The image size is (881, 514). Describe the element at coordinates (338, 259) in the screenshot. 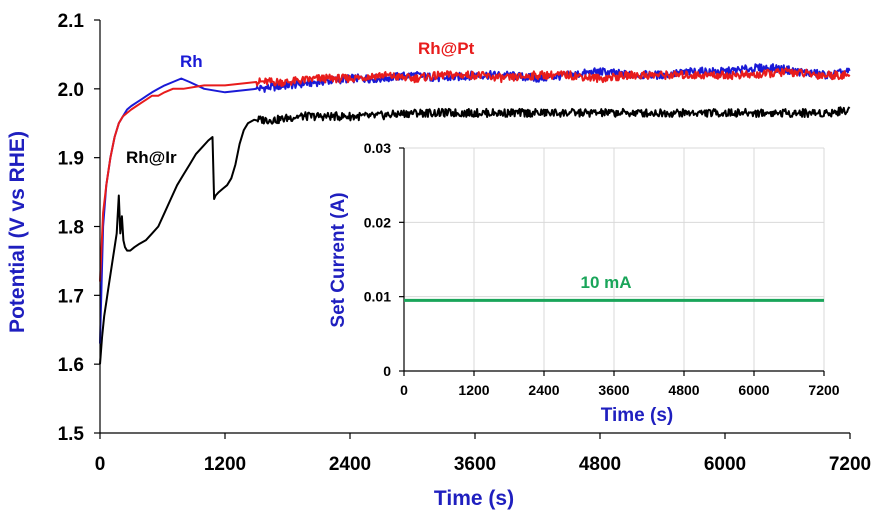

I see `inset-y-axis-label: Set Current (A)` at that location.